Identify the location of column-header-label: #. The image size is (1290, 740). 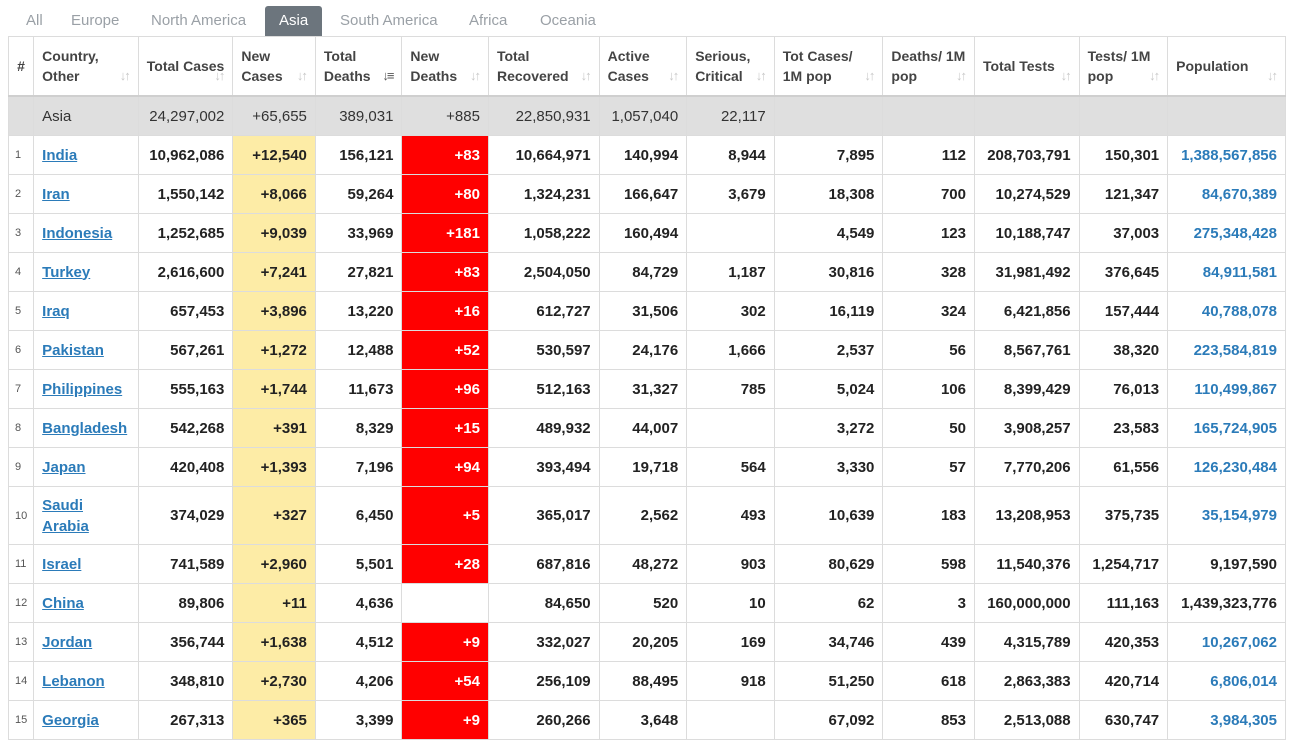
(21, 66).